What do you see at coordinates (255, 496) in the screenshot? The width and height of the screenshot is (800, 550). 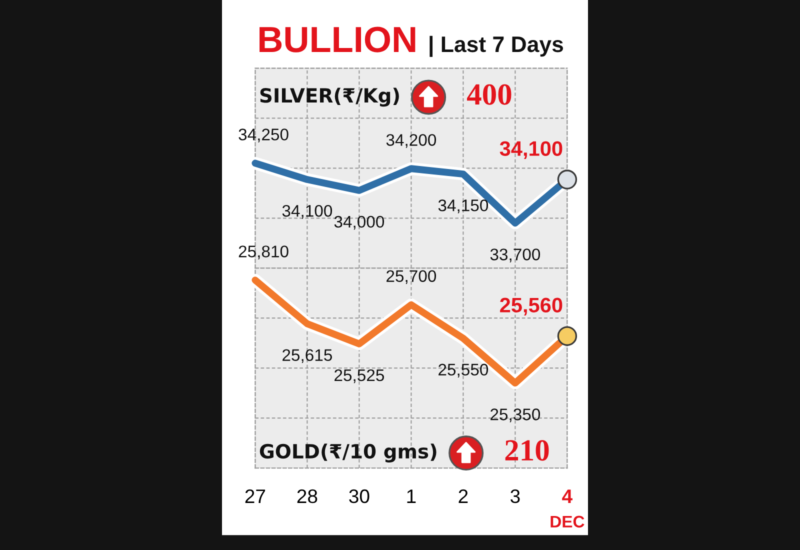 I see `x-tick-label: 27` at bounding box center [255, 496].